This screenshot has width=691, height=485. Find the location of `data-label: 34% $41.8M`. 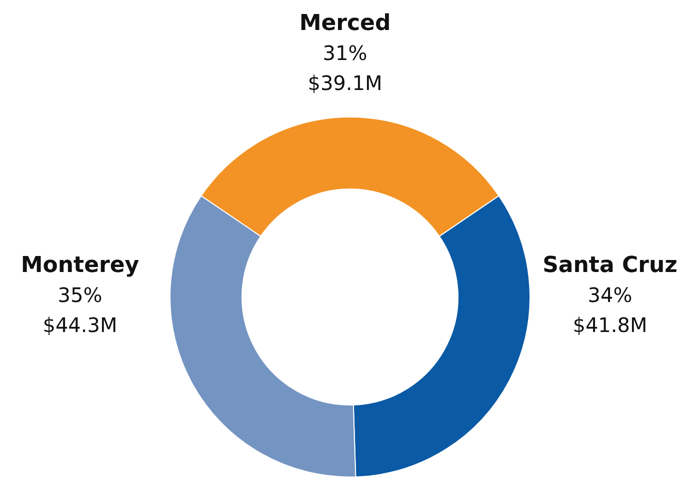

data-label: 34% $41.8M is located at coordinates (610, 310).